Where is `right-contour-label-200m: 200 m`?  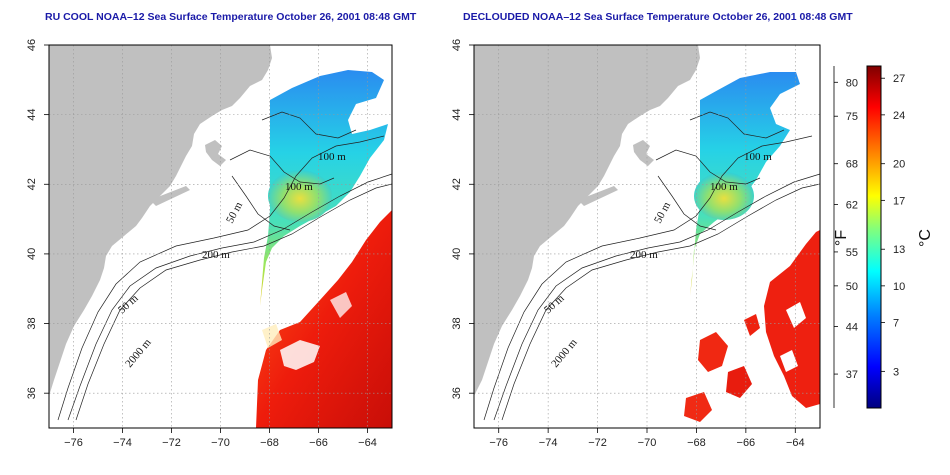 right-contour-label-200m: 200 m is located at coordinates (644, 255).